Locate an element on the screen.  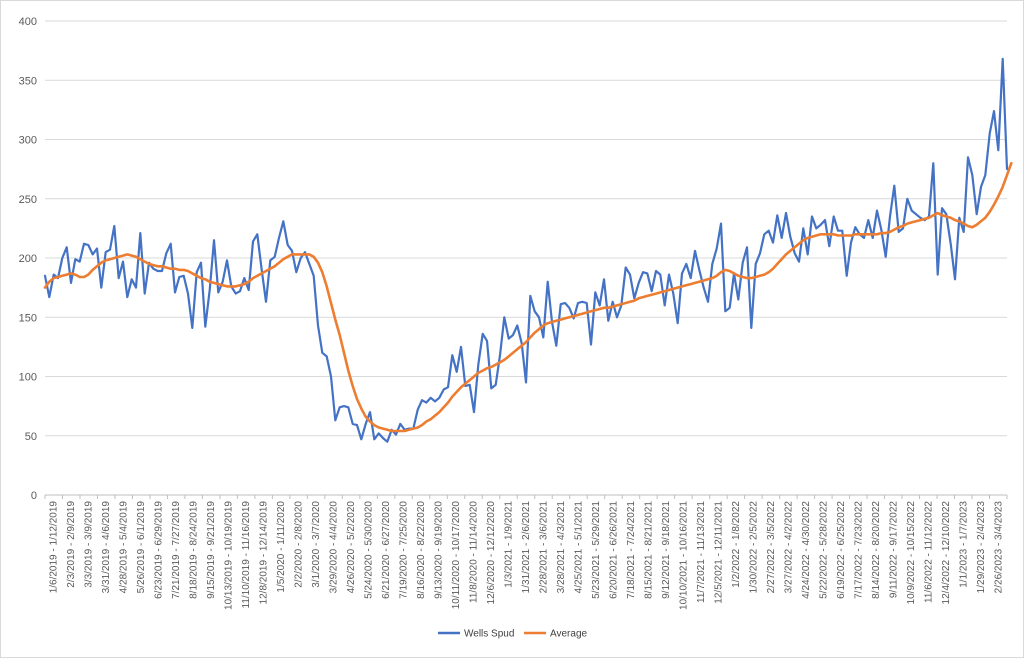
x-tick-label: 12/6/2020 - 12/12/2020 is located at coordinates (491, 553).